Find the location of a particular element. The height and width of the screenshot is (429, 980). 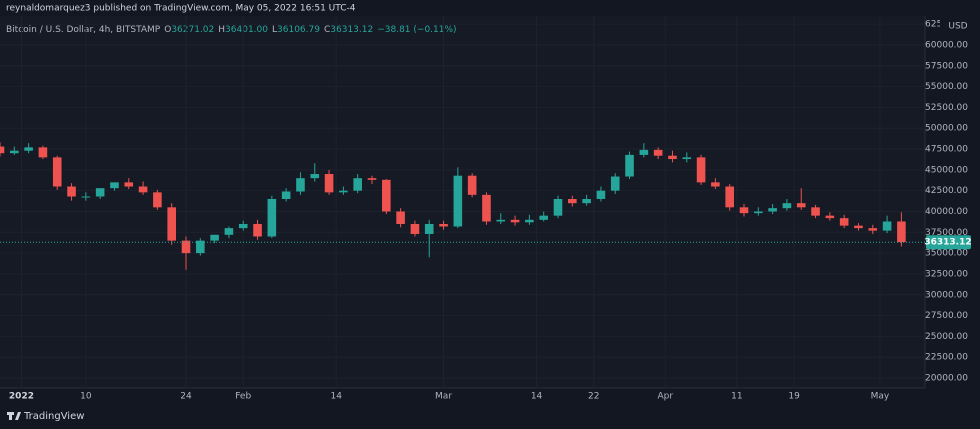

y-tick-label: 55000.00 is located at coordinates (946, 87).